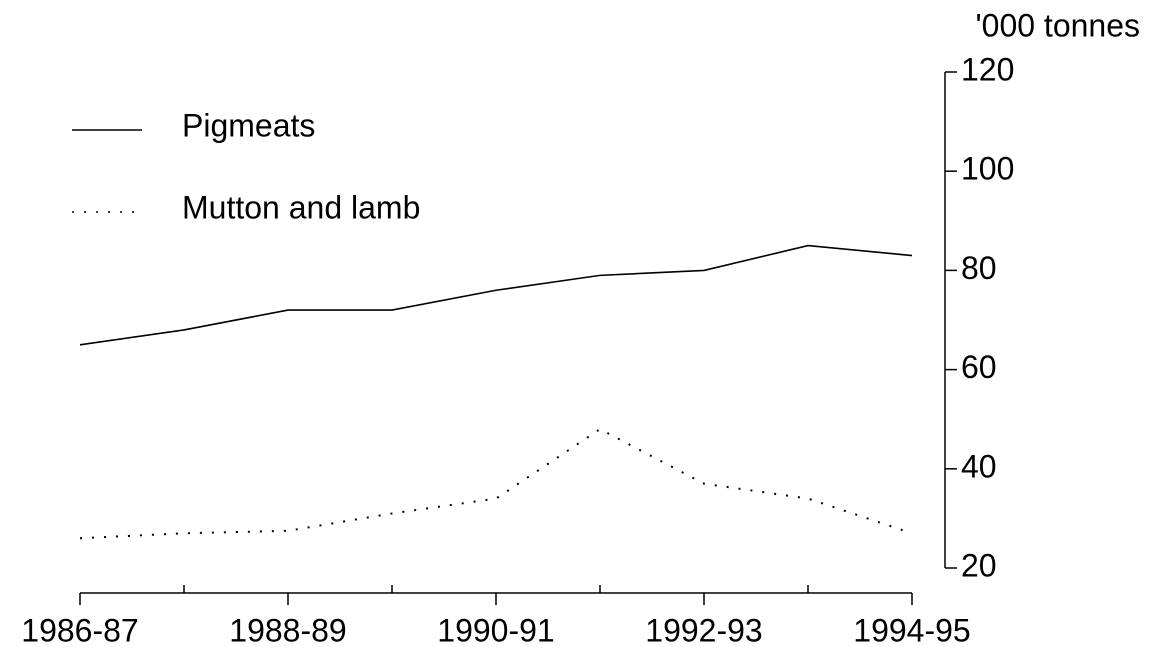  I want to click on y-tick-label: 40, so click(979, 466).